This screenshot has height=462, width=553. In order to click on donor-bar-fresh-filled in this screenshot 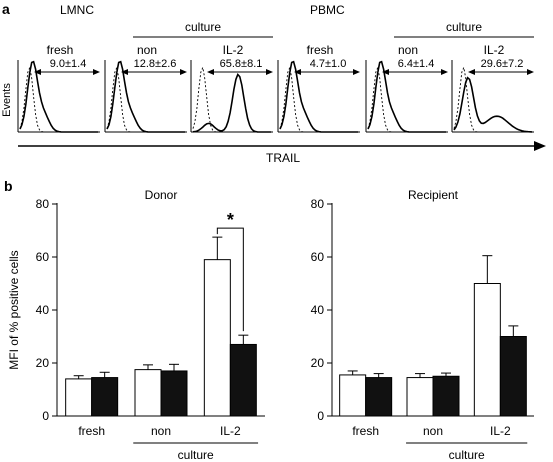, I will do `click(105, 397)`.